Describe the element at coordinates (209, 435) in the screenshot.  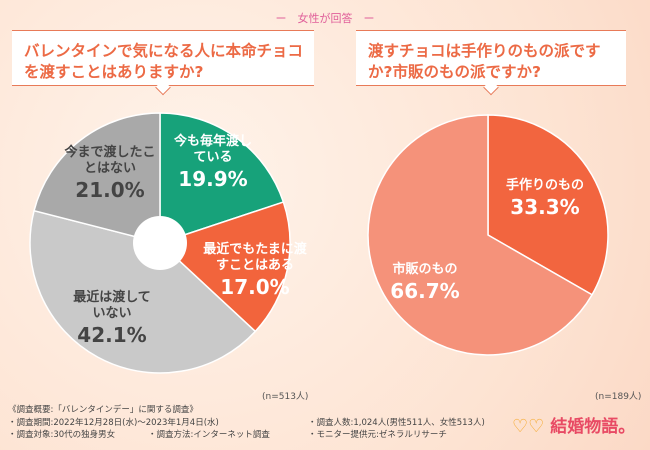
I see `footer-method: ・調査方法:インターネット調査` at that location.